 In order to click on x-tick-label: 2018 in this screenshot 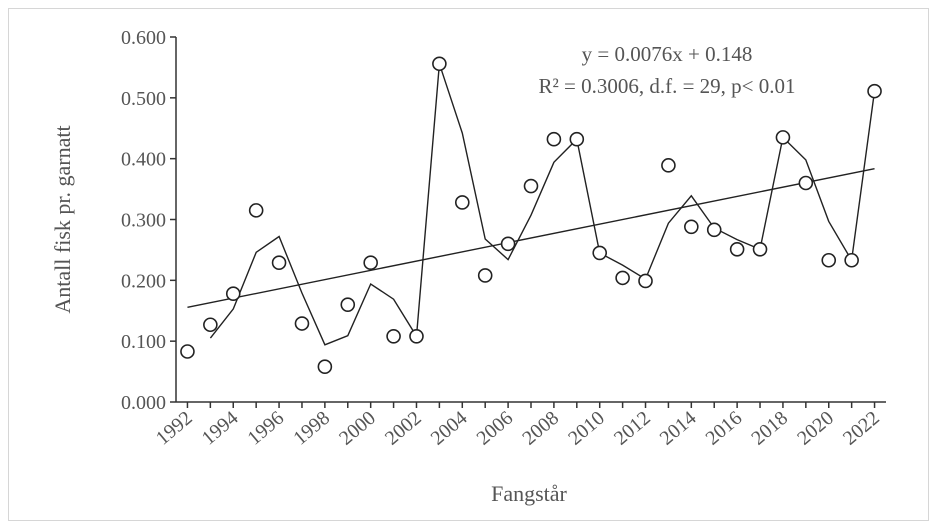, I will do `click(769, 428)`.